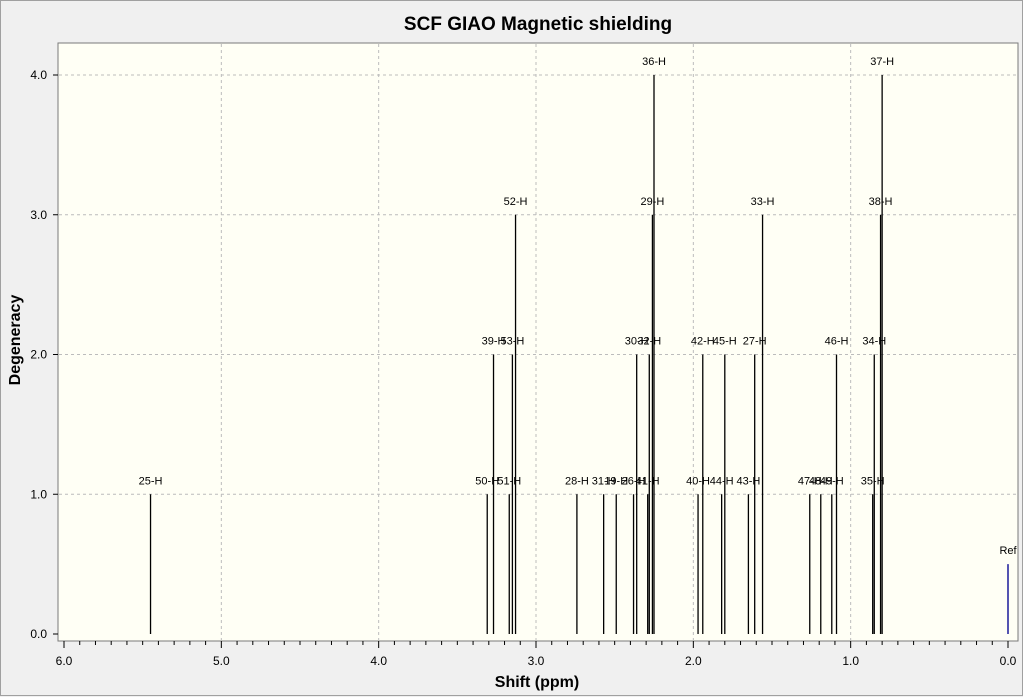 The height and width of the screenshot is (697, 1023). Describe the element at coordinates (654, 62) in the screenshot. I see `peak-label: 36-H` at that location.